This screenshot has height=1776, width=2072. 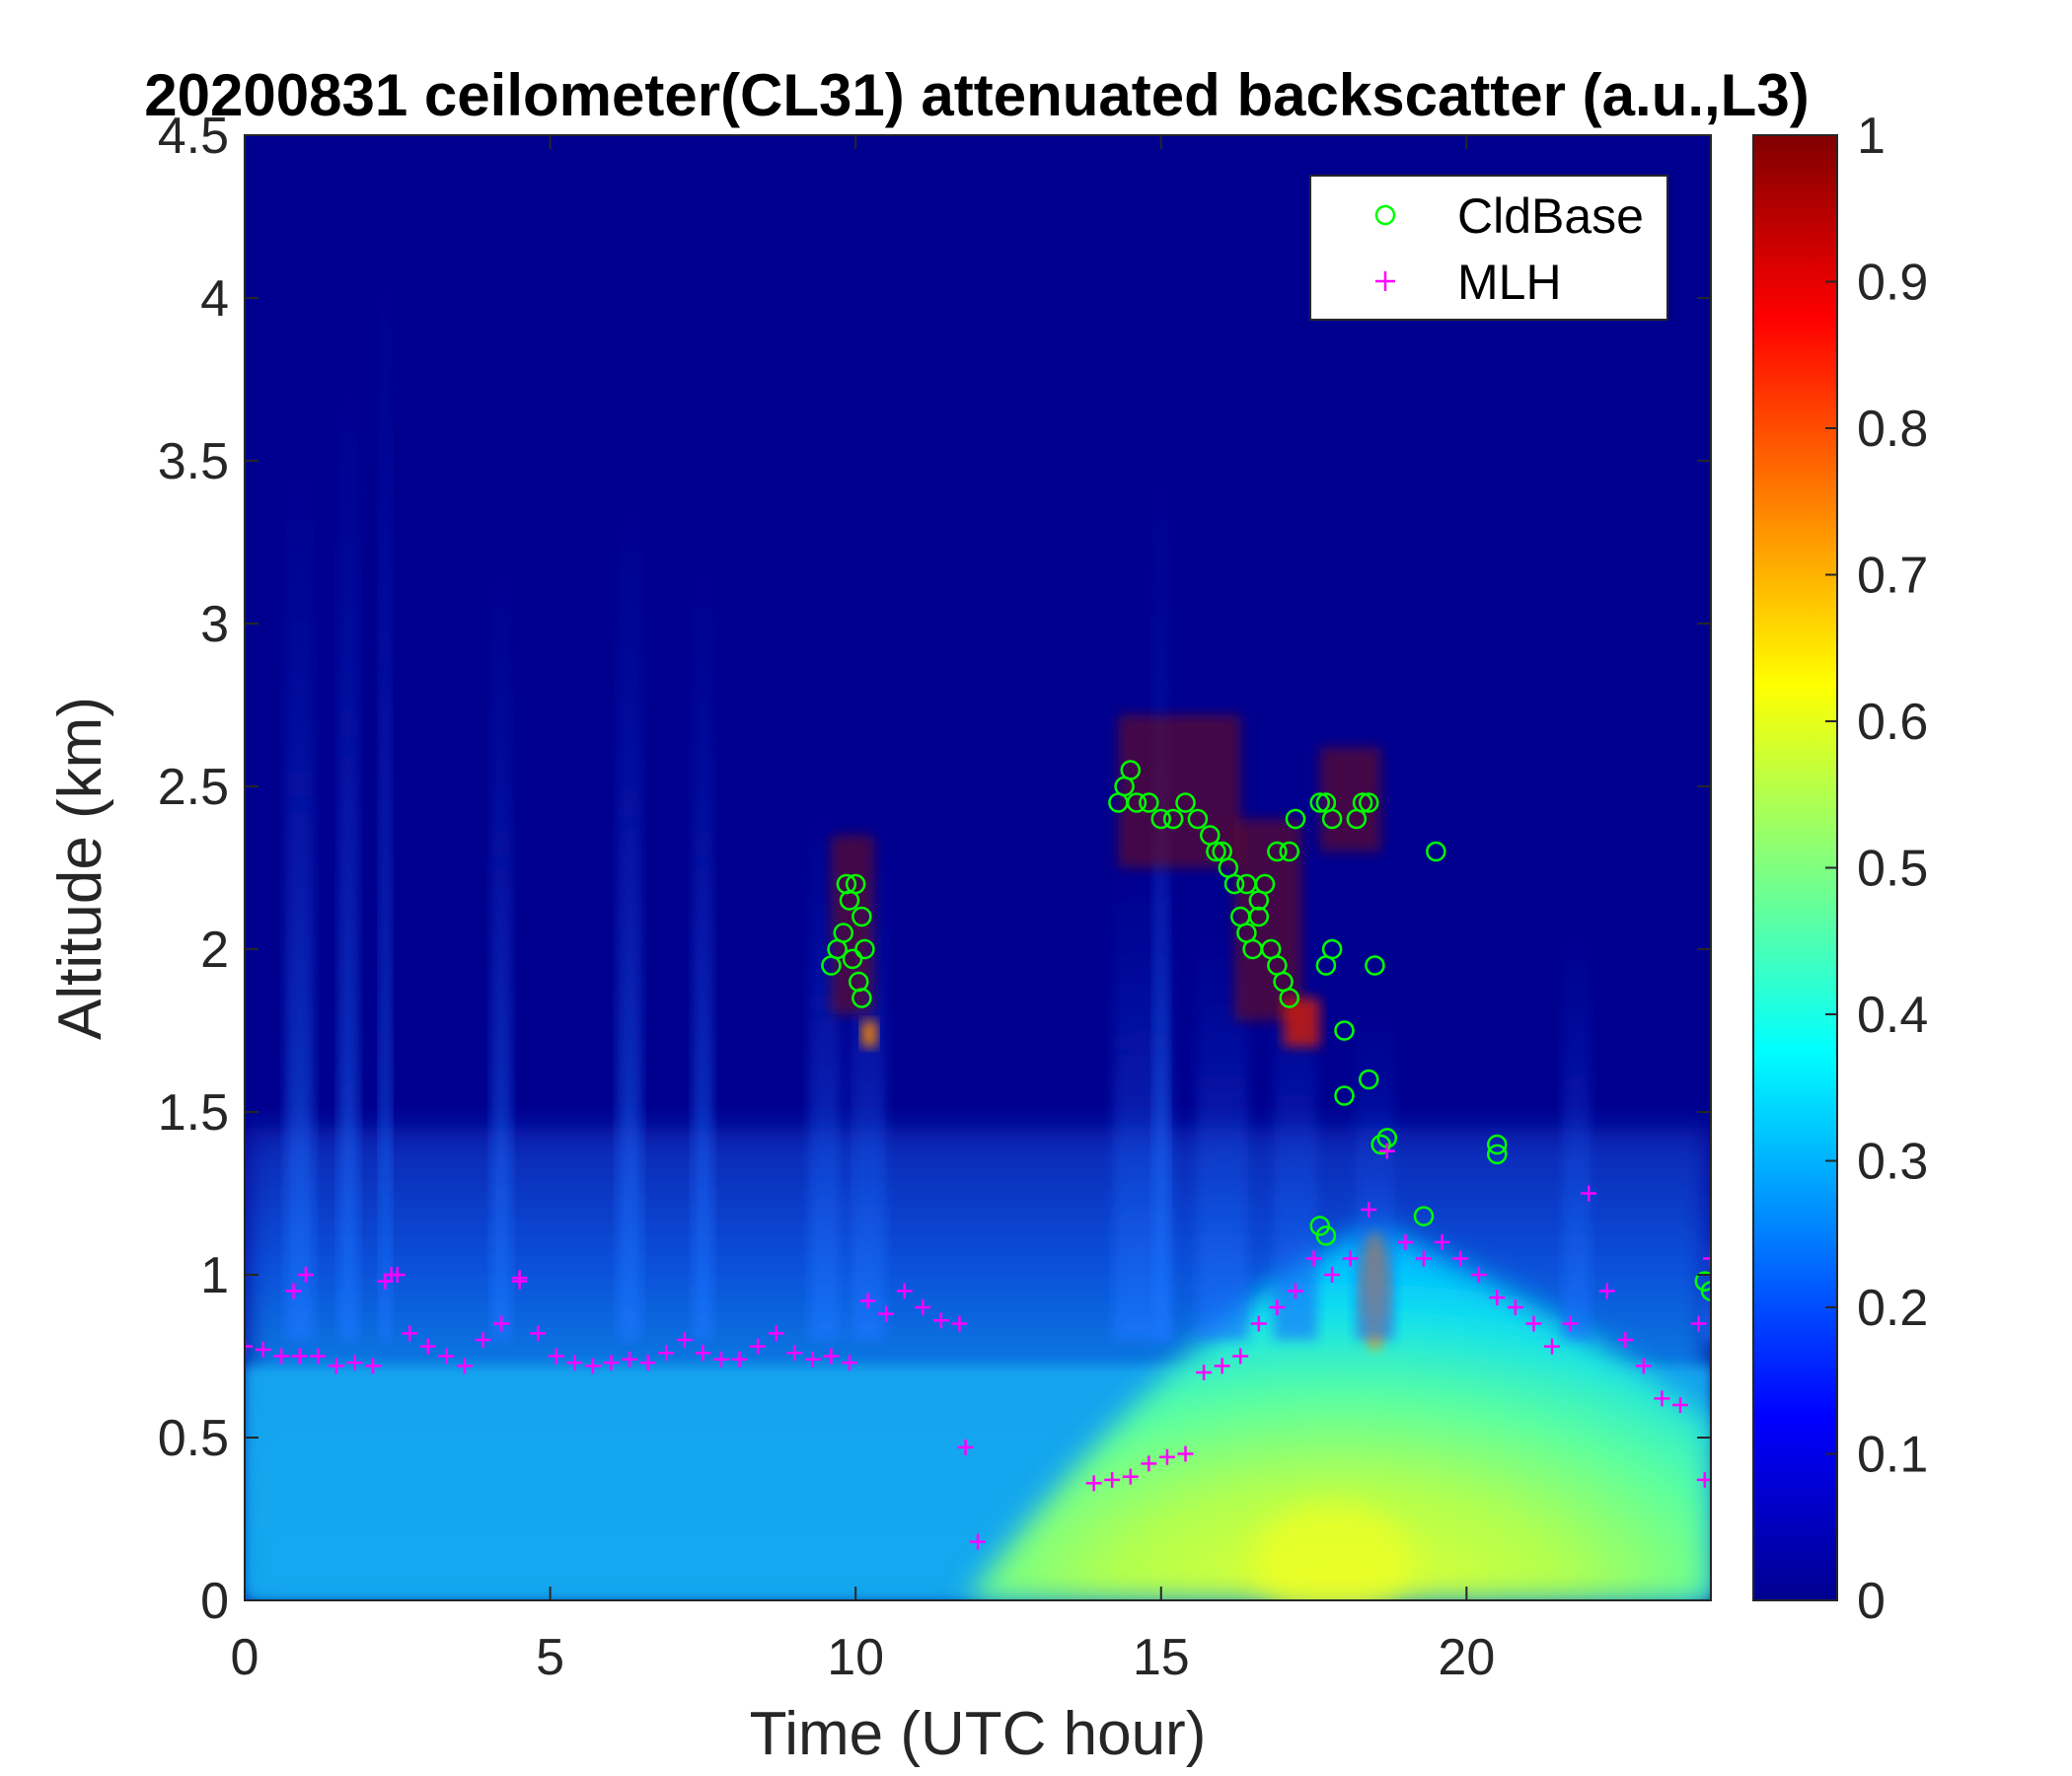 I want to click on x-tick-label: 10, so click(x=855, y=1658).